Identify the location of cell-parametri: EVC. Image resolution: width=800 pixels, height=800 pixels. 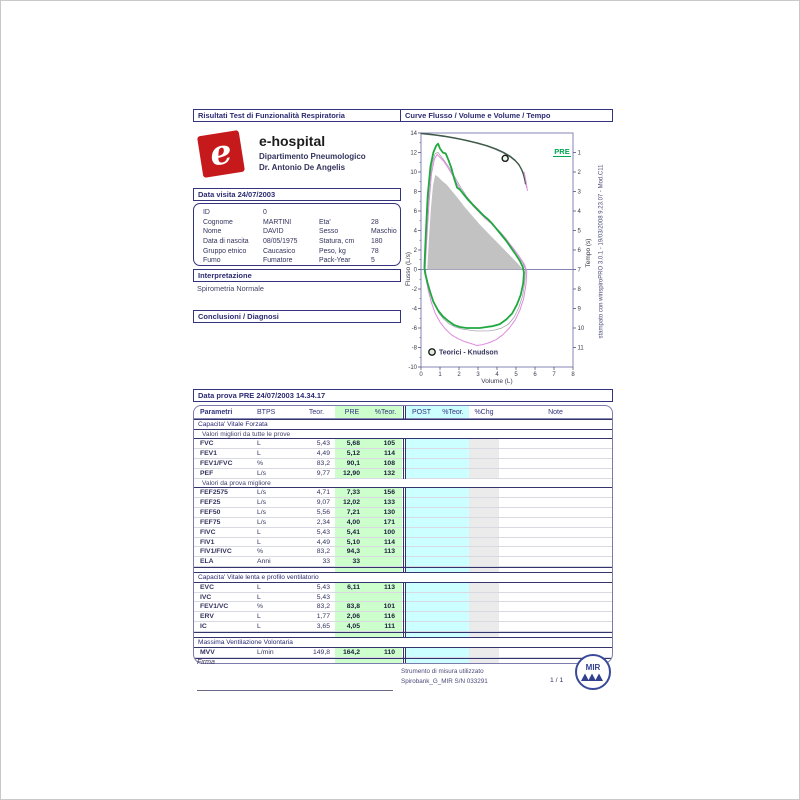
(207, 587).